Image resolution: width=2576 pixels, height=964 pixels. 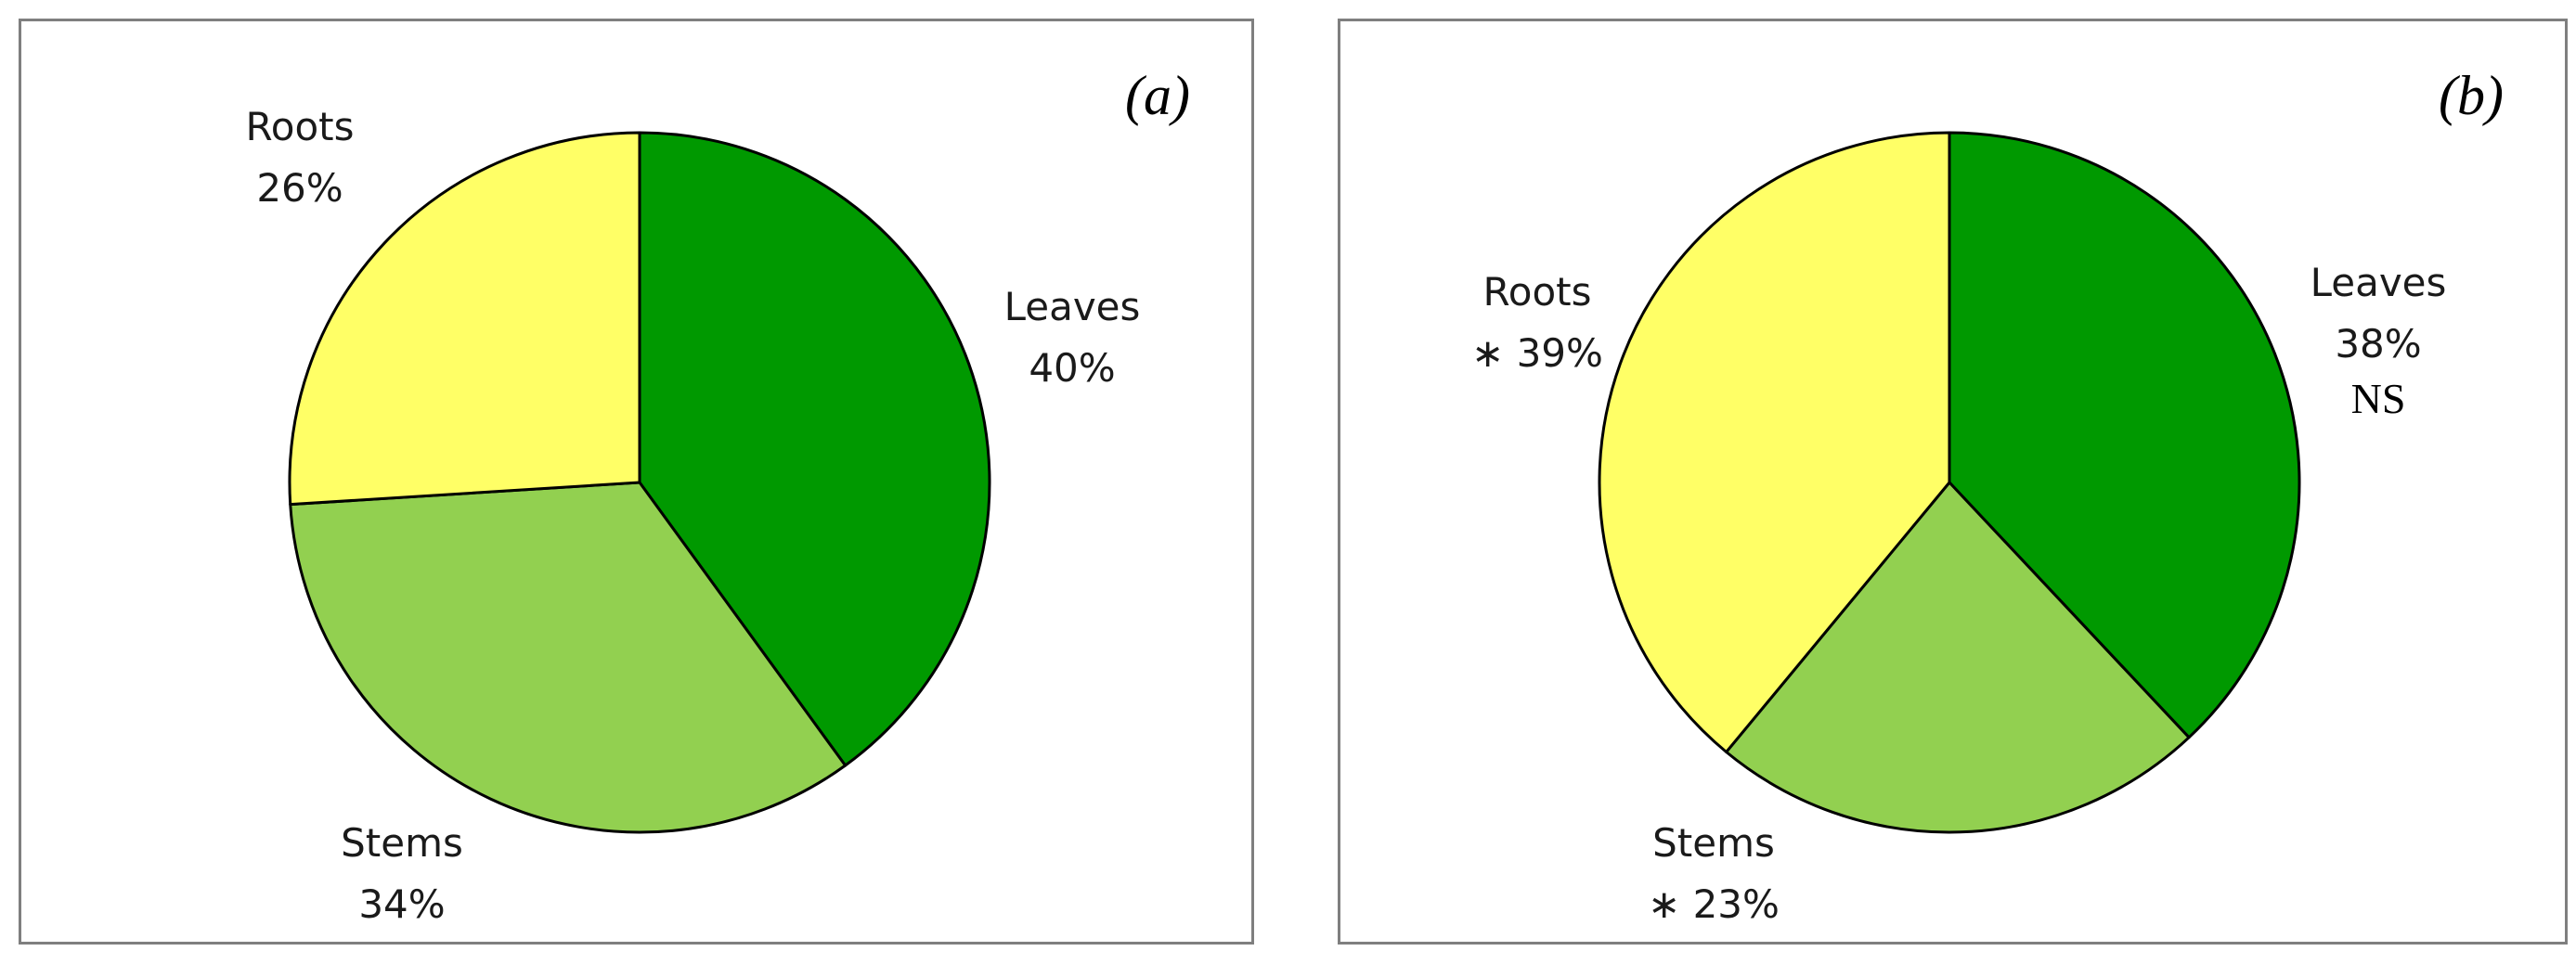 I want to click on slice-label-roots: Roots ∗ 39%, so click(x=1537, y=322).